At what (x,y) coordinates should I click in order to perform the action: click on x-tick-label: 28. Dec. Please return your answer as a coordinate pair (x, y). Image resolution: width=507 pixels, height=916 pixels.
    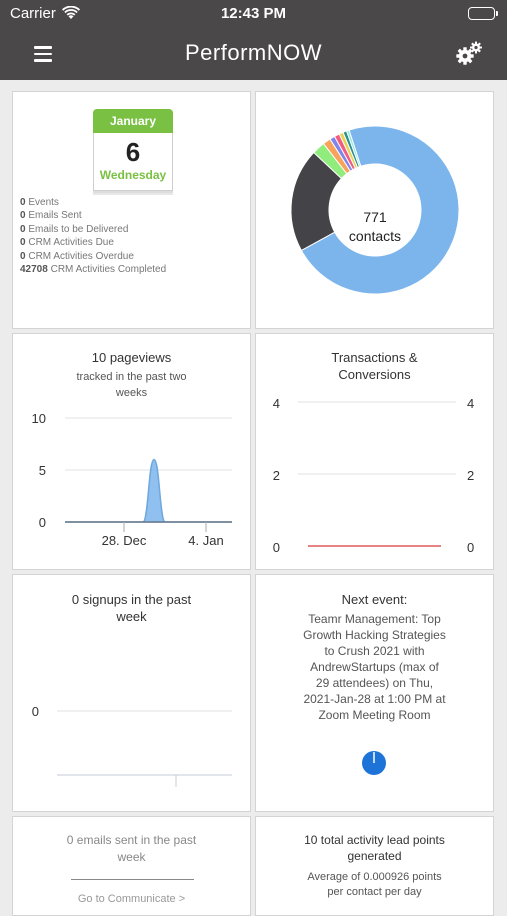
    Looking at the image, I should click on (124, 540).